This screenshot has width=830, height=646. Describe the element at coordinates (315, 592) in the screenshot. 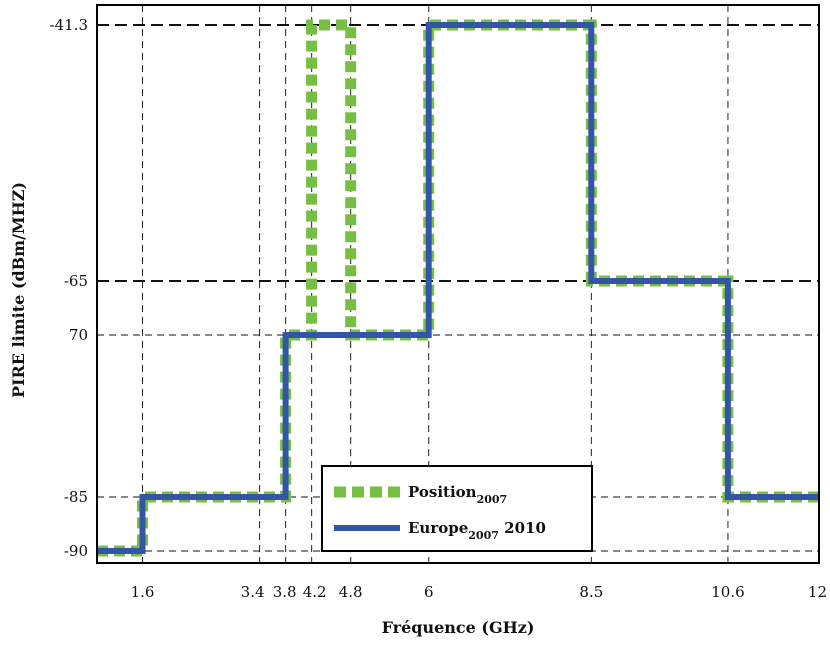

I see `x-tick-label: 4.2` at that location.